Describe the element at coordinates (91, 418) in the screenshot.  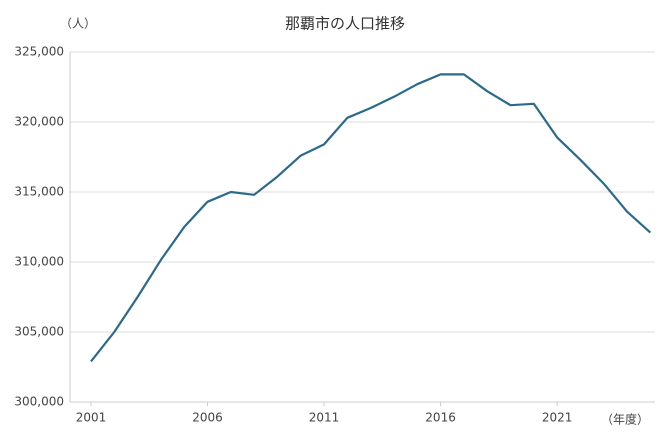
I see `x-tick-label: 2001` at that location.